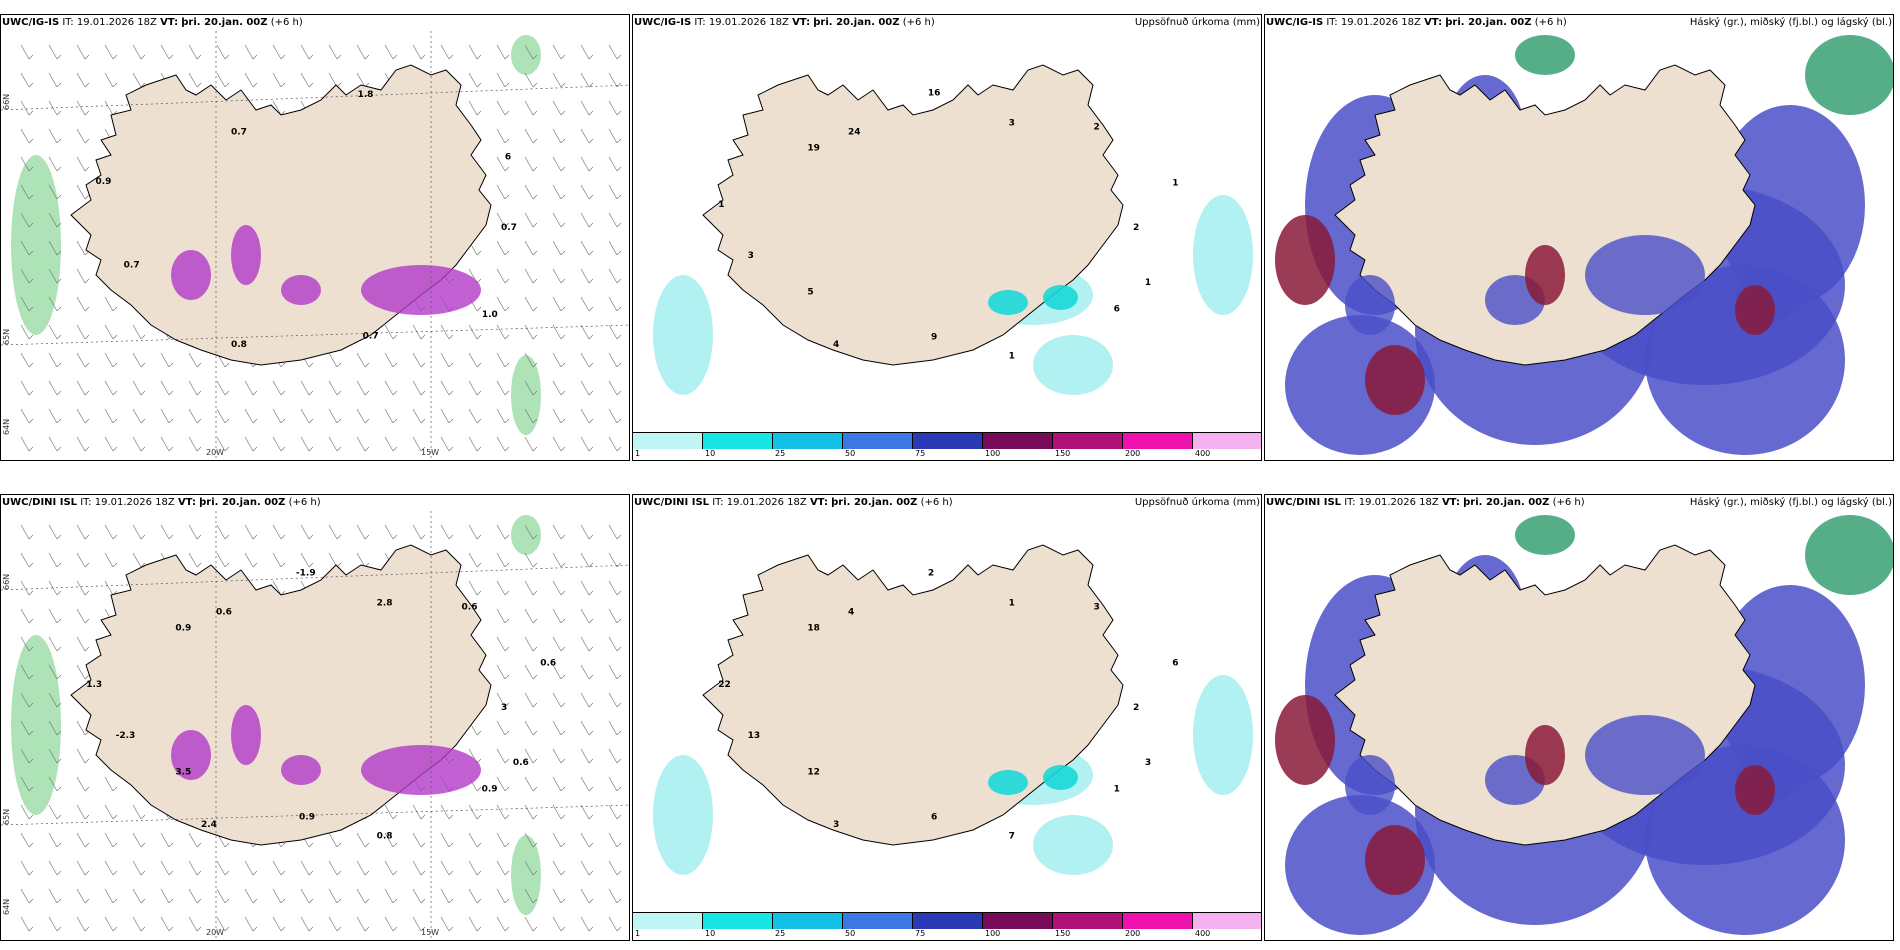 This screenshot has height=950, width=1900. Describe the element at coordinates (813, 149) in the screenshot. I see `value-label: 19` at that location.